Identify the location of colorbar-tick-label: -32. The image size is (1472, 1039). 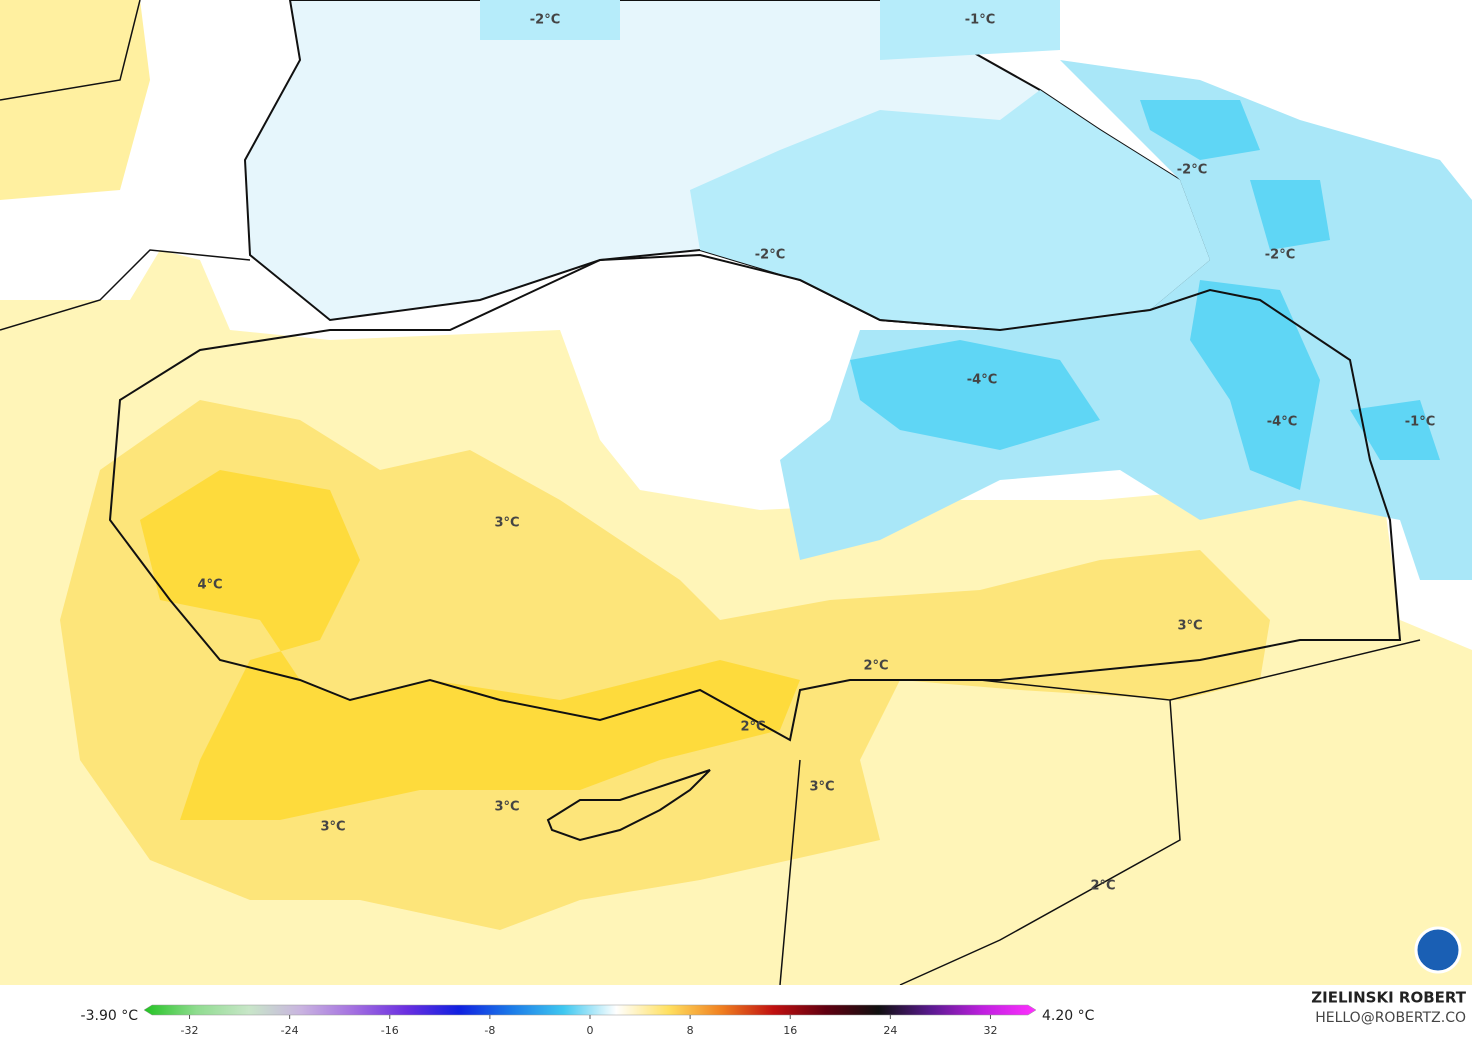
(190, 1029).